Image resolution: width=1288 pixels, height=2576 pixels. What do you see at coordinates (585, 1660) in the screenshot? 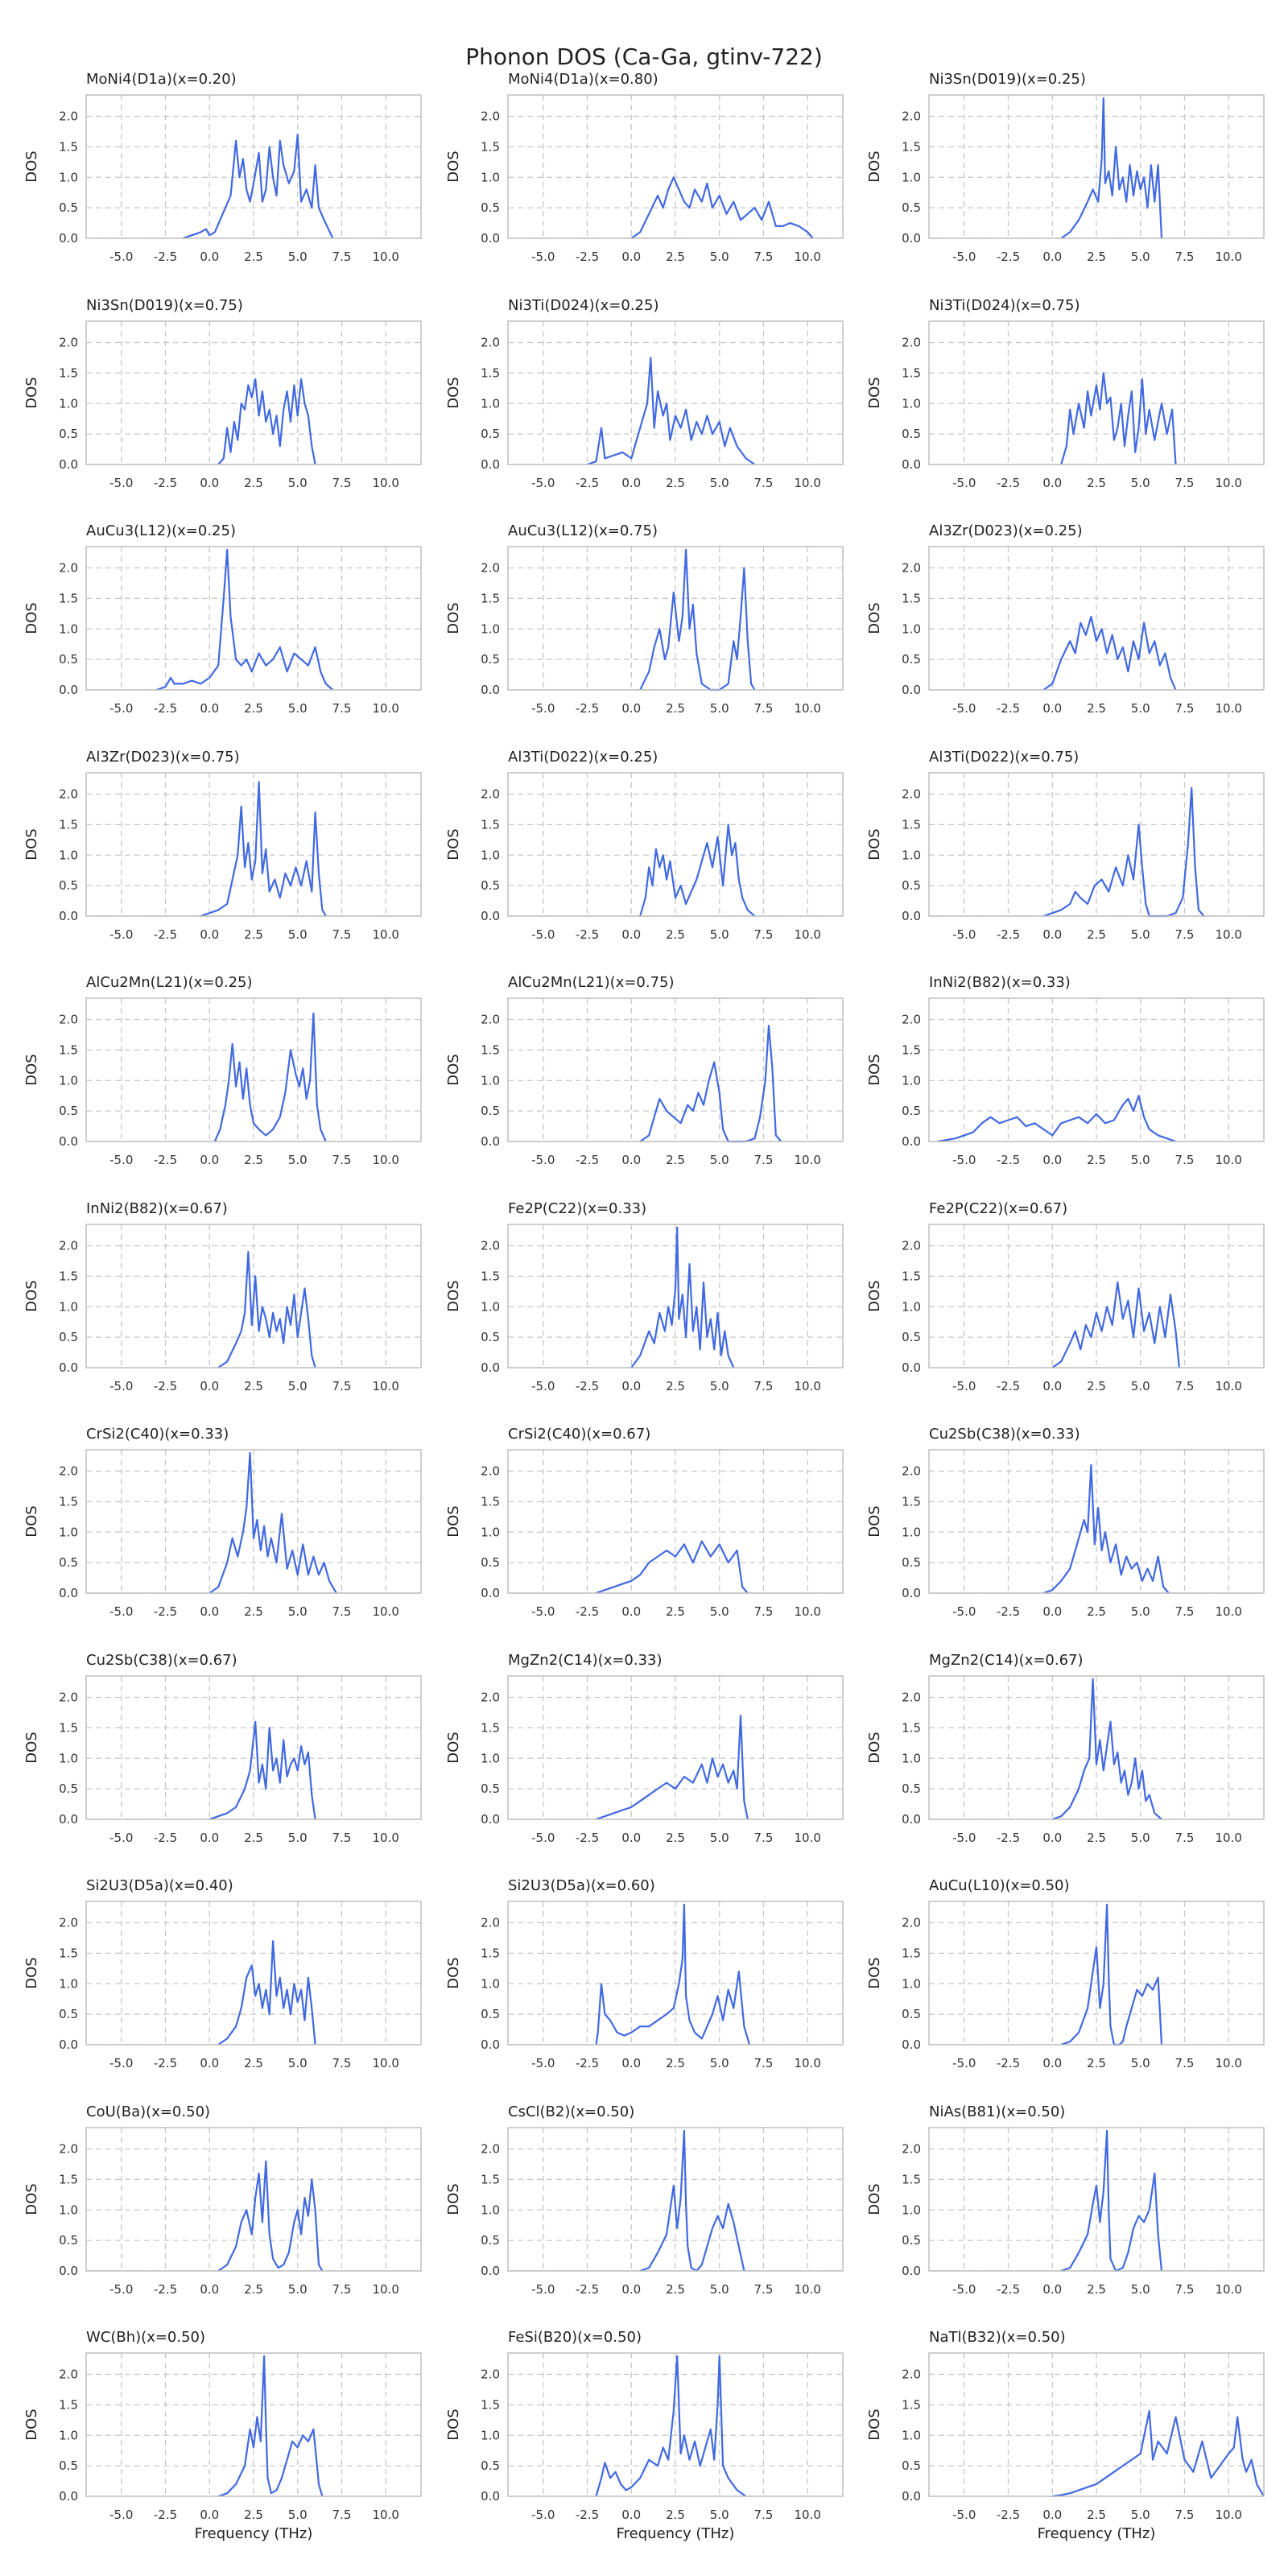
I see `chart-title: MgZn2(C14)(x=0.33)` at bounding box center [585, 1660].